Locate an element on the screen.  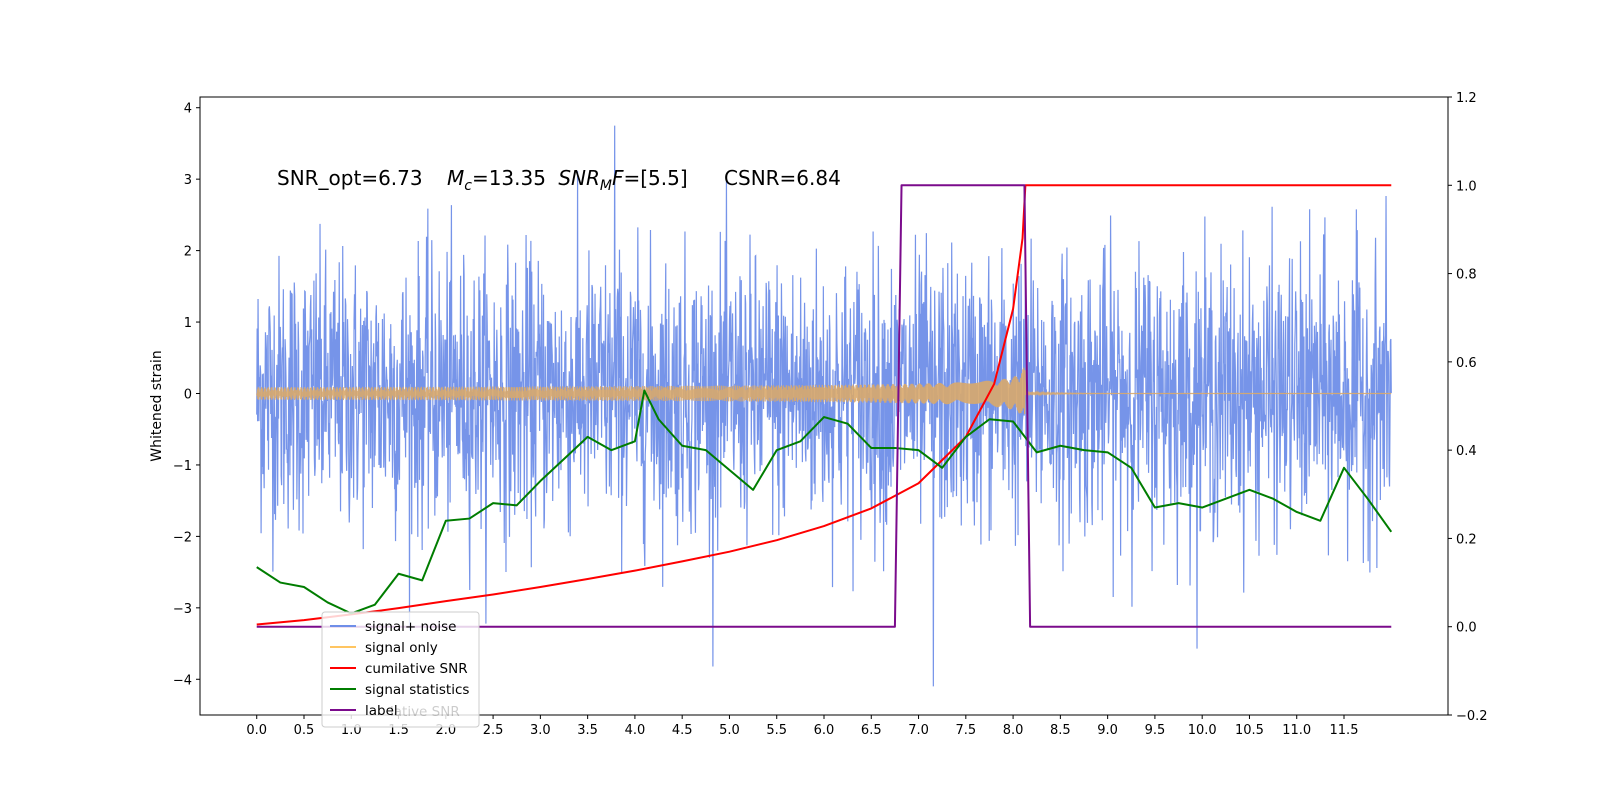
signal-only-series is located at coordinates (824, 391).